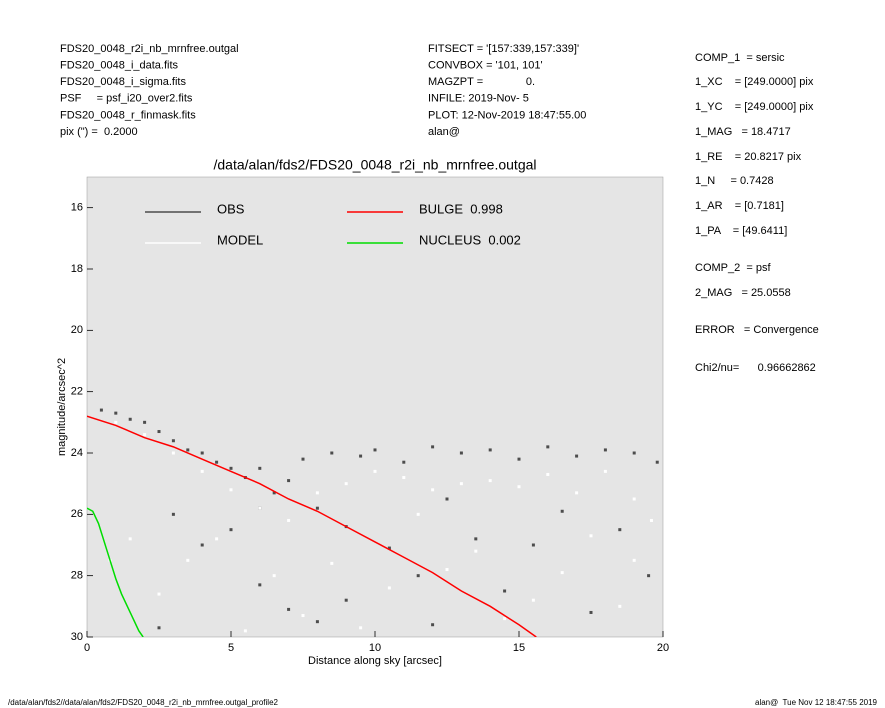 This screenshot has height=708, width=885. I want to click on header-middle-line: MAGZPT = 0., so click(481, 82).